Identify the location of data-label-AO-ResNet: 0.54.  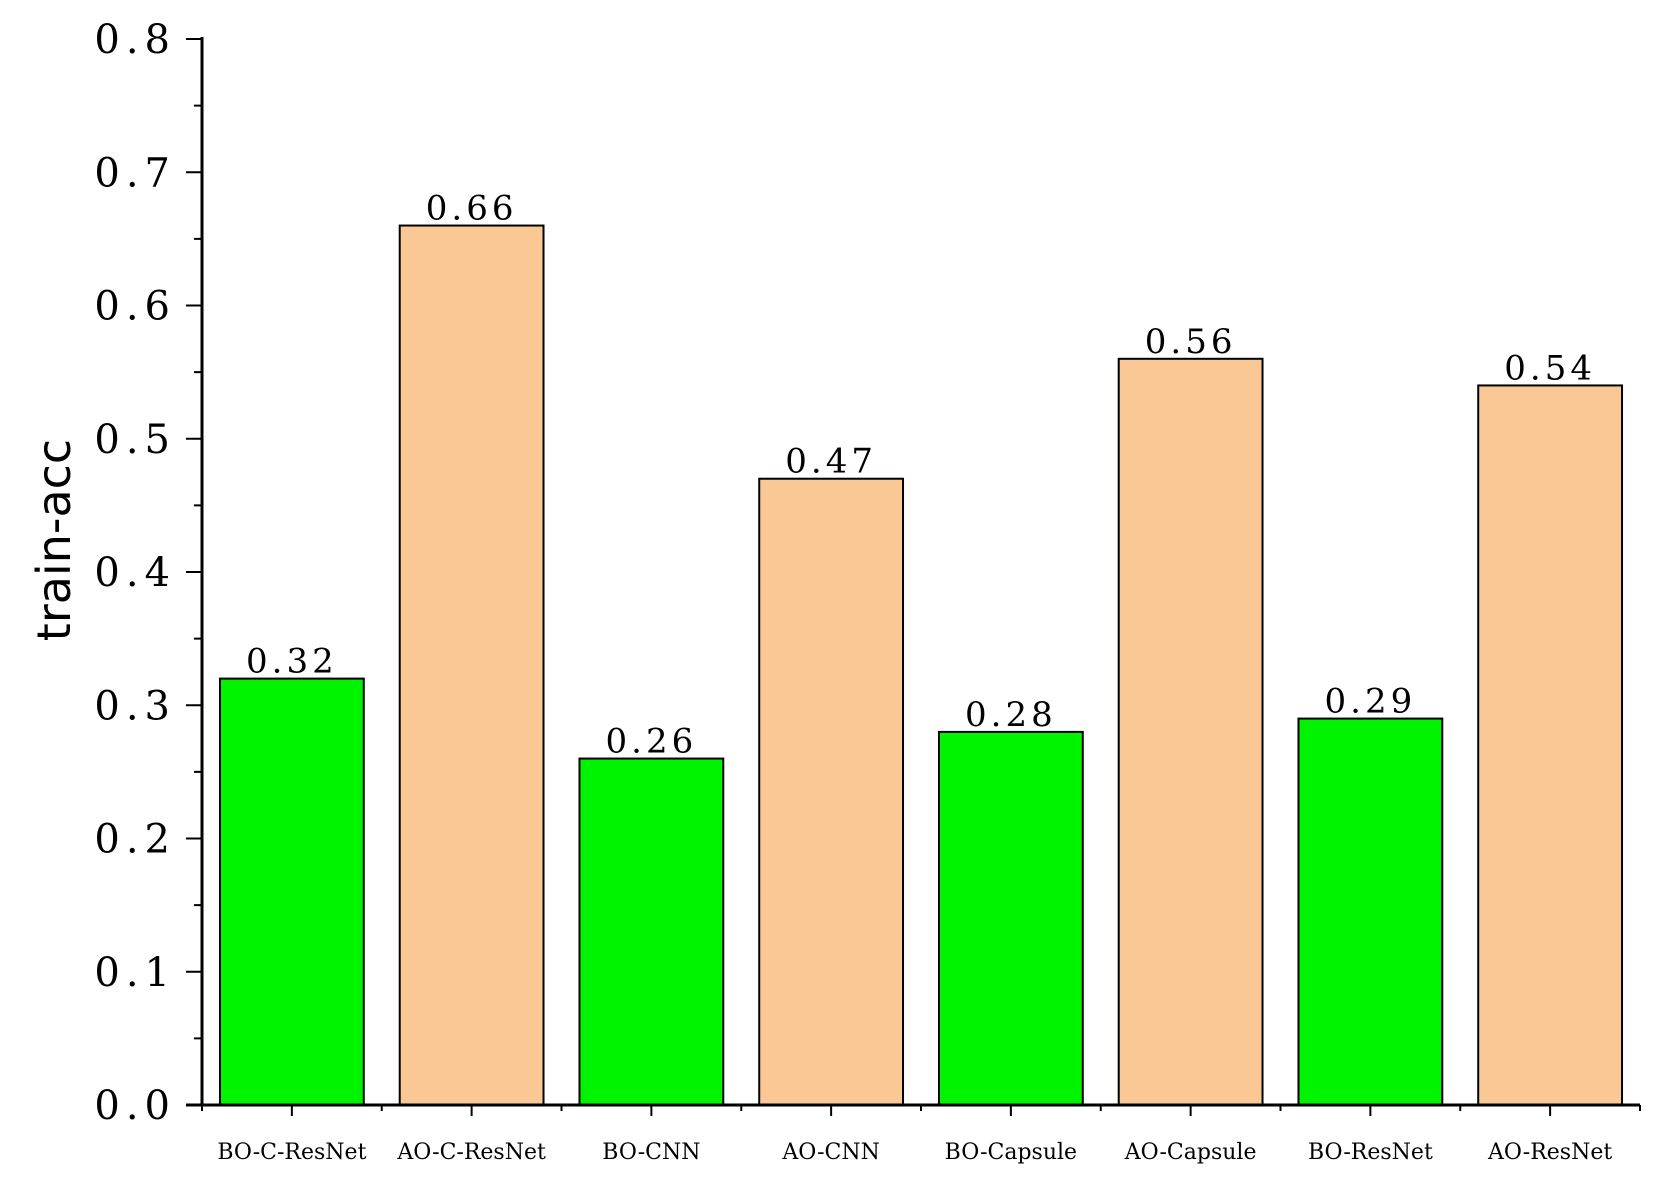
(1550, 368).